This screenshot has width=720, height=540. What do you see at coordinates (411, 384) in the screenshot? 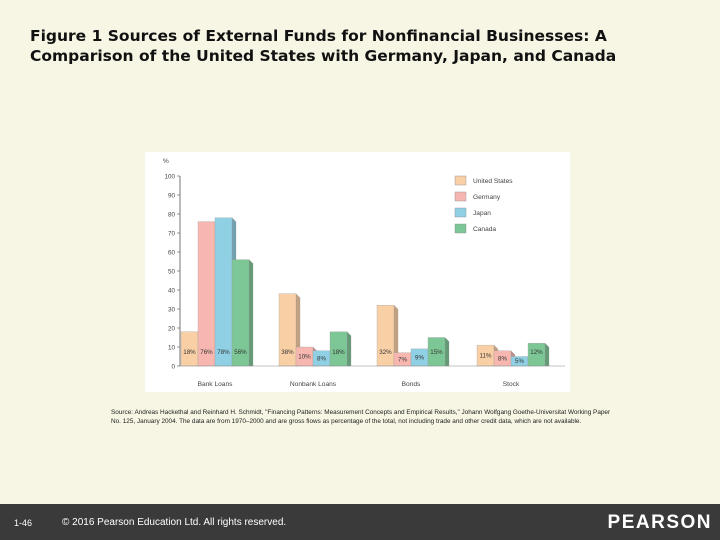
I see `x-category-label: Bonds` at bounding box center [411, 384].